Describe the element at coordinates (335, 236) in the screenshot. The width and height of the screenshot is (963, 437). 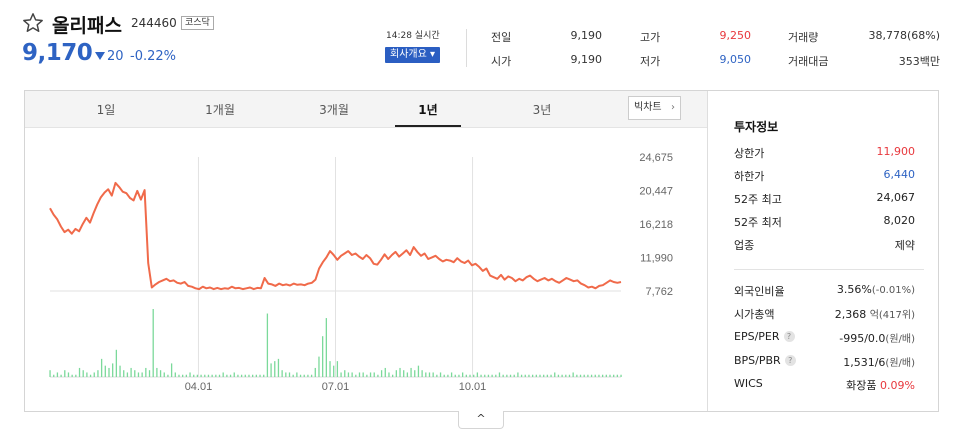
I see `price-line` at that location.